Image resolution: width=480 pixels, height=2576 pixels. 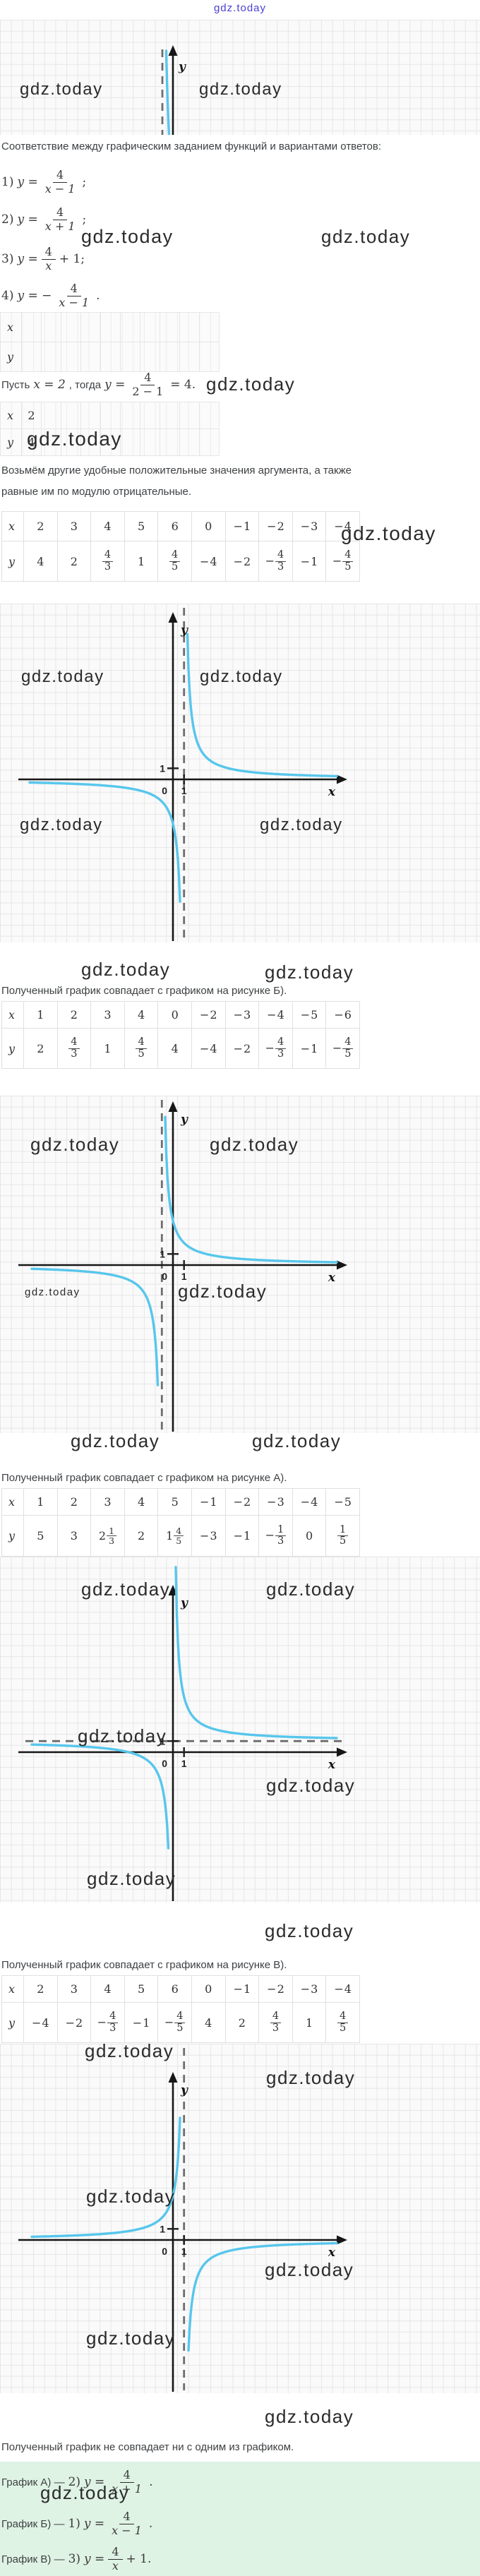 What do you see at coordinates (240, 77) in the screenshot?
I see `top-partial-graph: y` at bounding box center [240, 77].